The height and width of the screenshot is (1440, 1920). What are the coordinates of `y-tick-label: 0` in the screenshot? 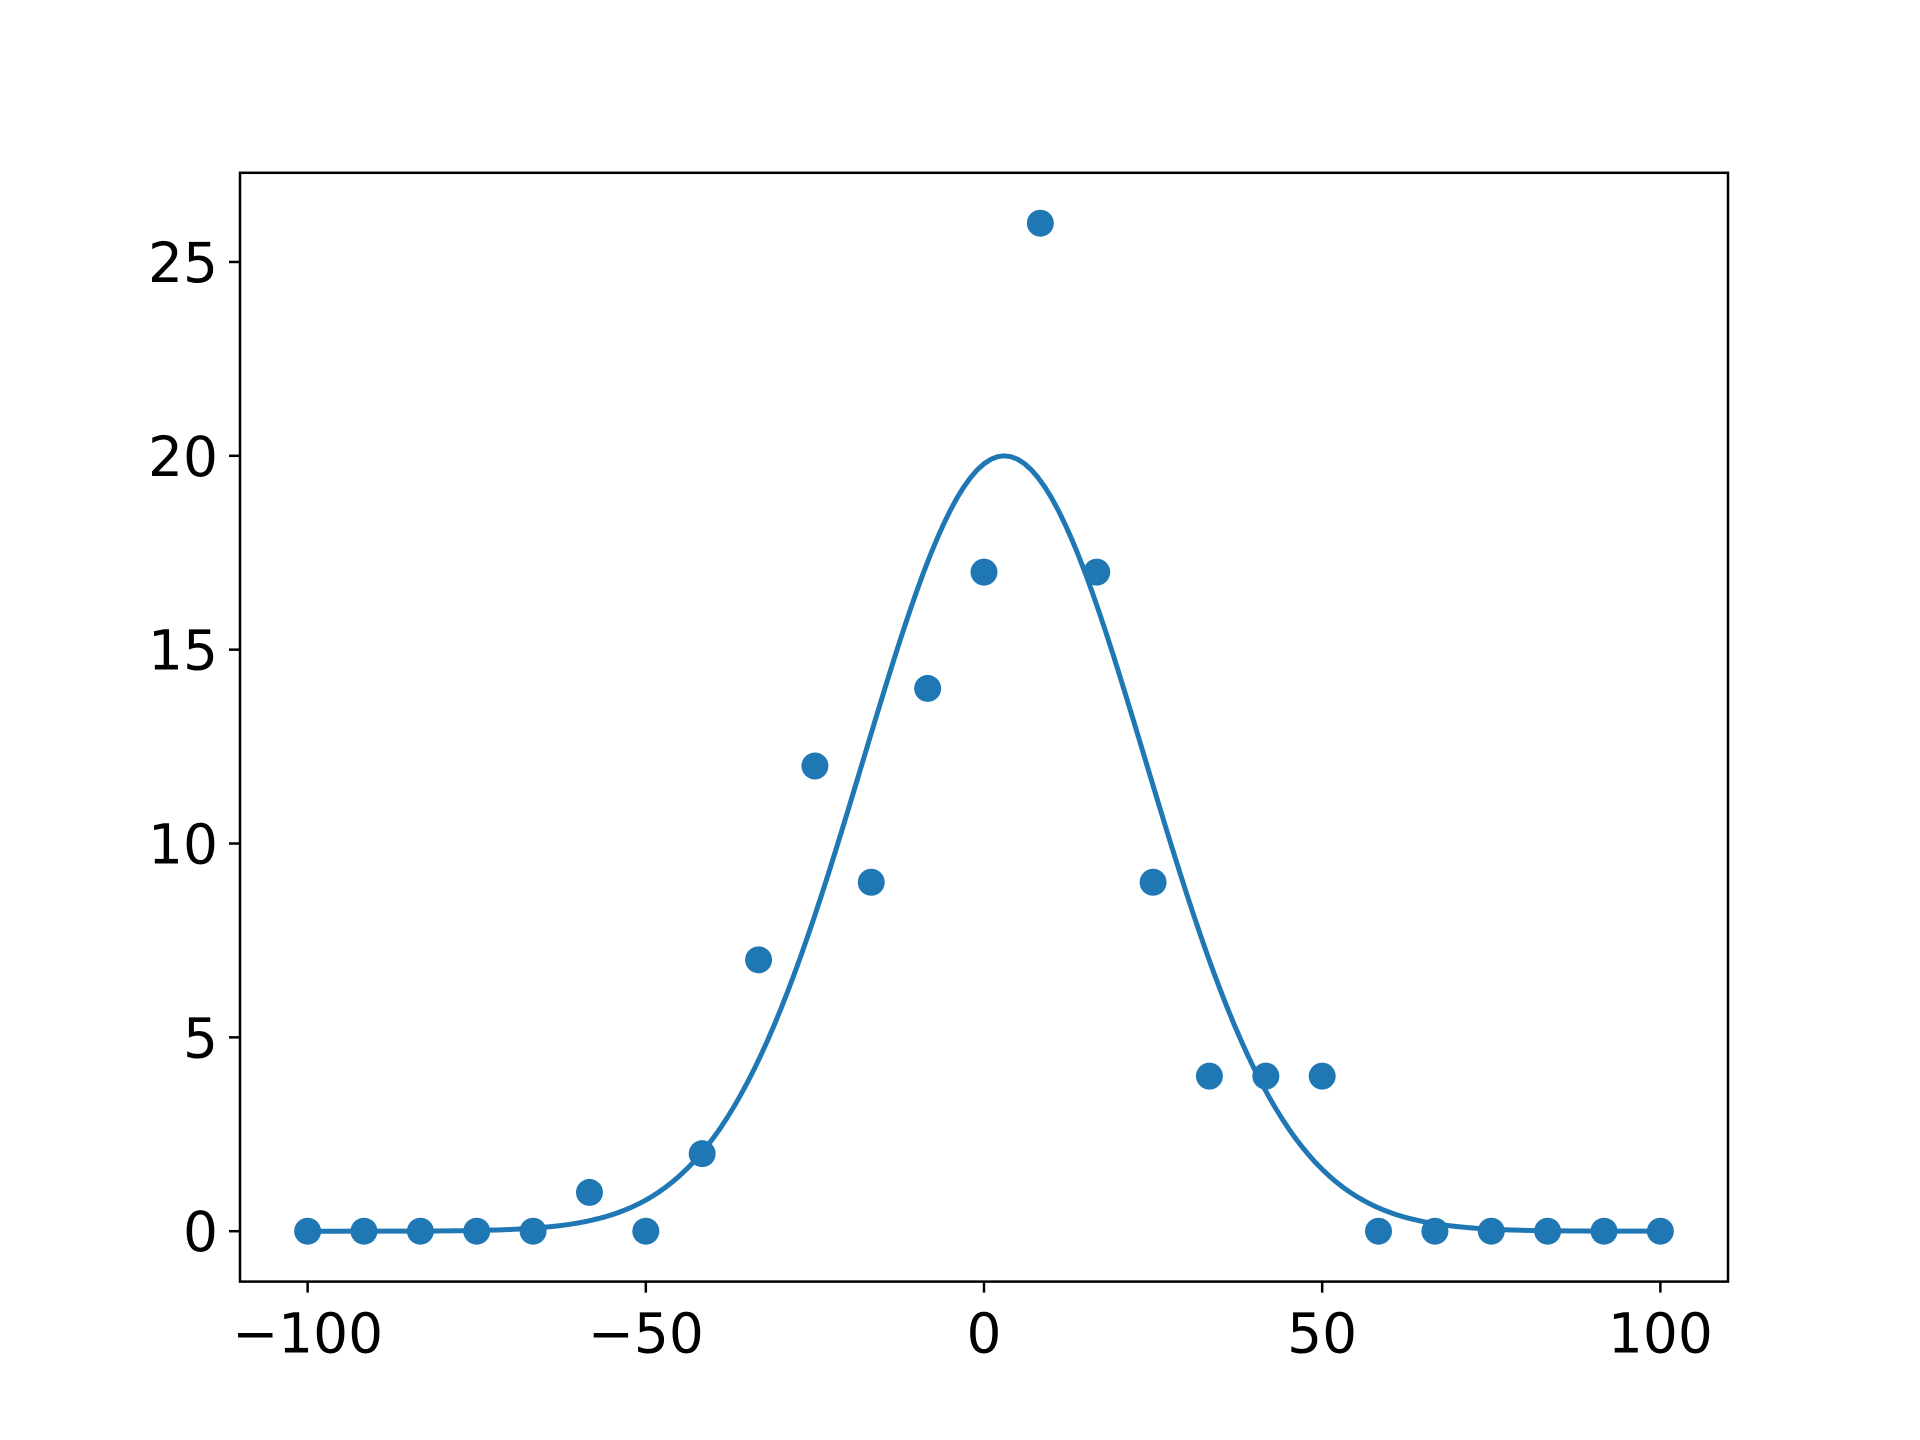 It's located at (200, 1232).